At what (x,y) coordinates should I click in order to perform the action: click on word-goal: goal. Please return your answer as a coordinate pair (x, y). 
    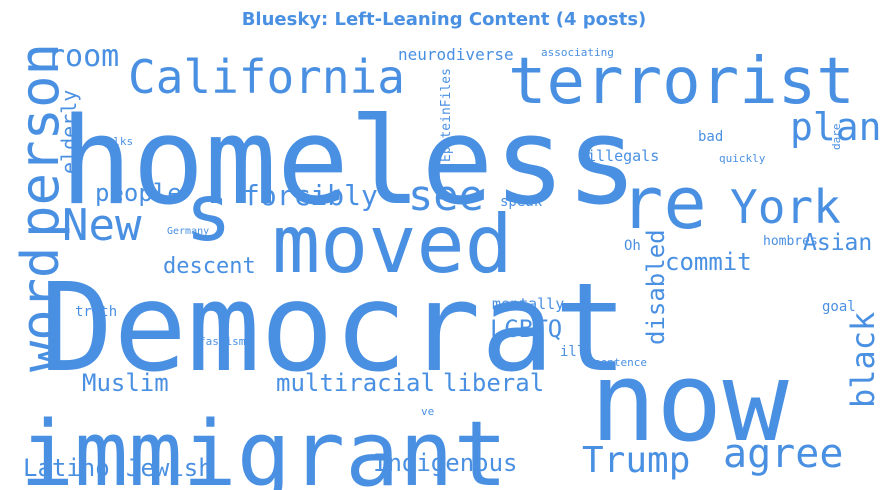
    Looking at the image, I should click on (839, 307).